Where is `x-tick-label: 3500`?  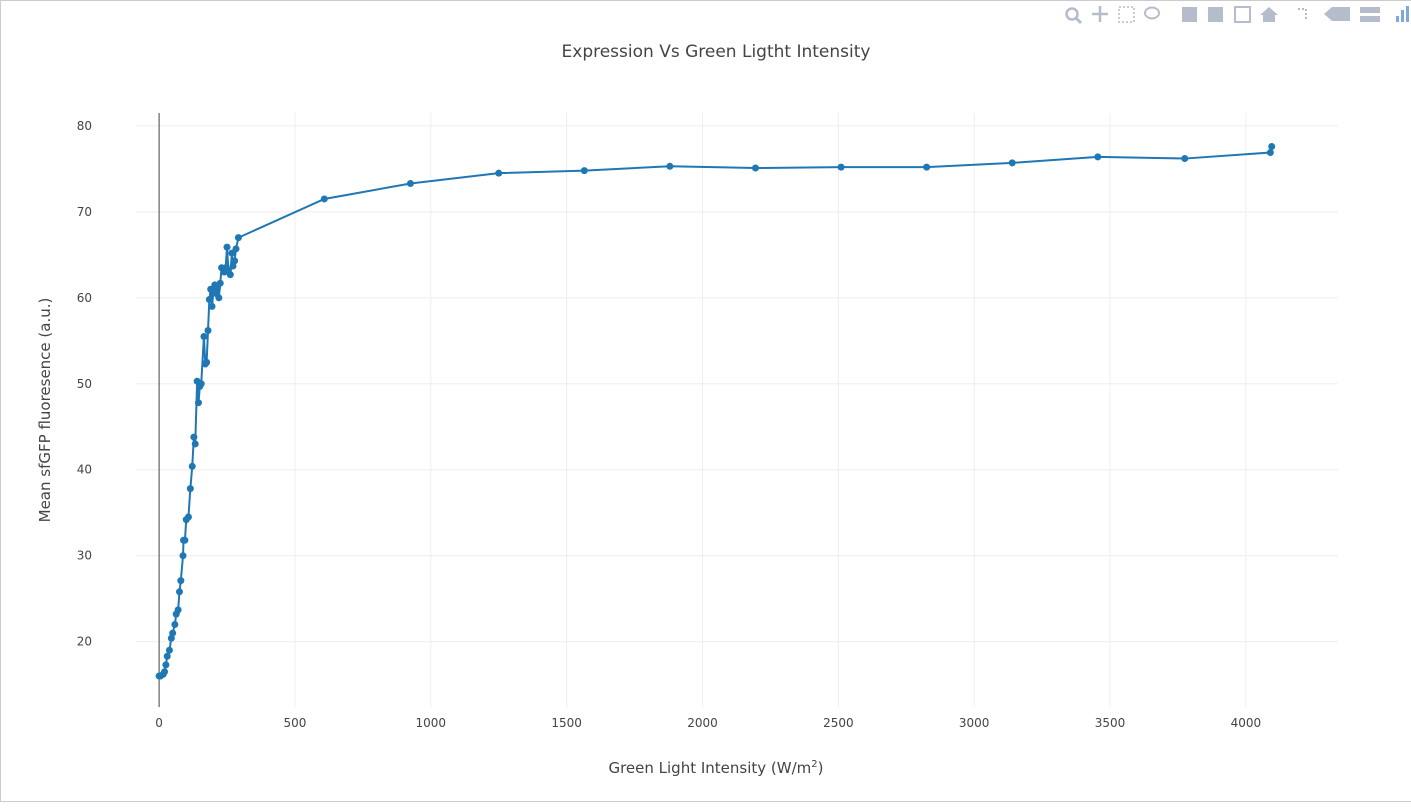 x-tick-label: 3500 is located at coordinates (1110, 723).